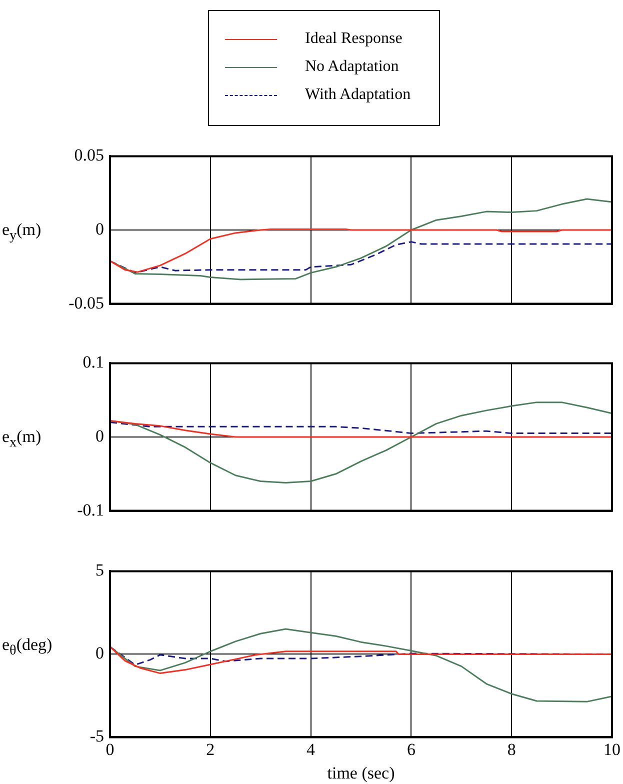 The image size is (623, 784). What do you see at coordinates (100, 570) in the screenshot?
I see `y-tick-label: 5` at bounding box center [100, 570].